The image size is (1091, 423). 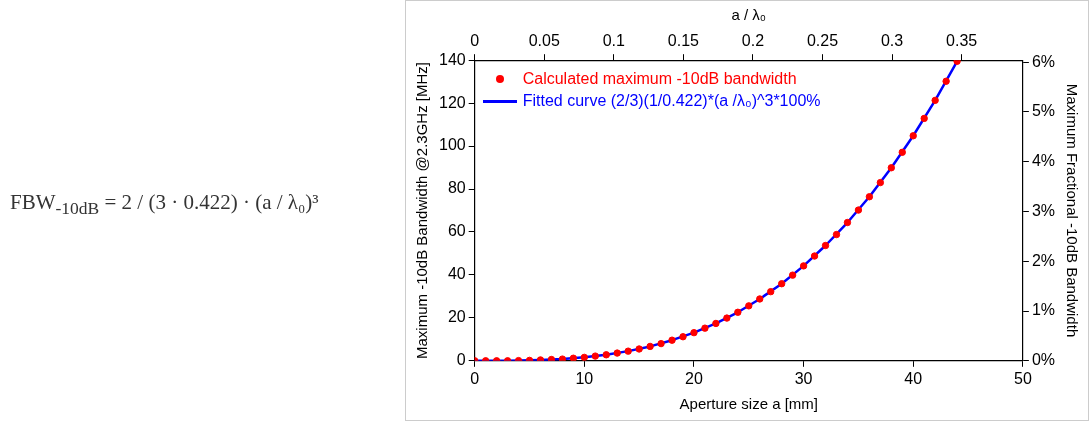 What do you see at coordinates (962, 41) in the screenshot?
I see `x2-tick-label: 0.35` at bounding box center [962, 41].